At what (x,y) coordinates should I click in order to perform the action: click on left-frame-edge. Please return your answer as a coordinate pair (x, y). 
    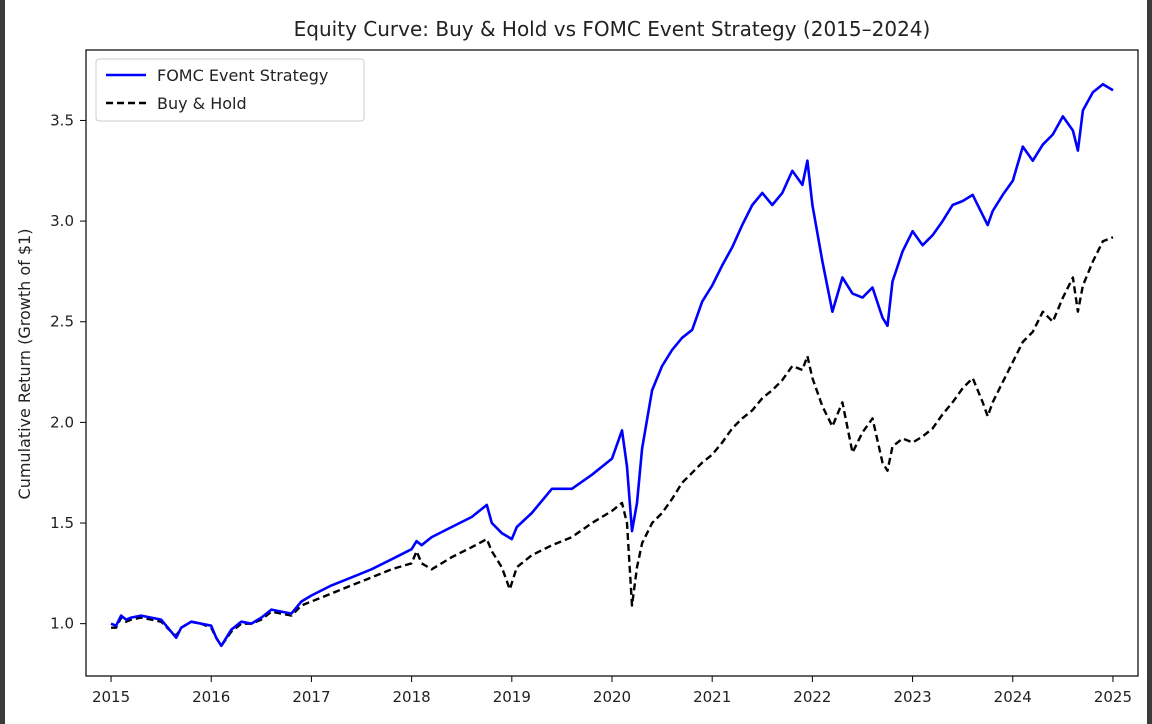
    Looking at the image, I should click on (2, 362).